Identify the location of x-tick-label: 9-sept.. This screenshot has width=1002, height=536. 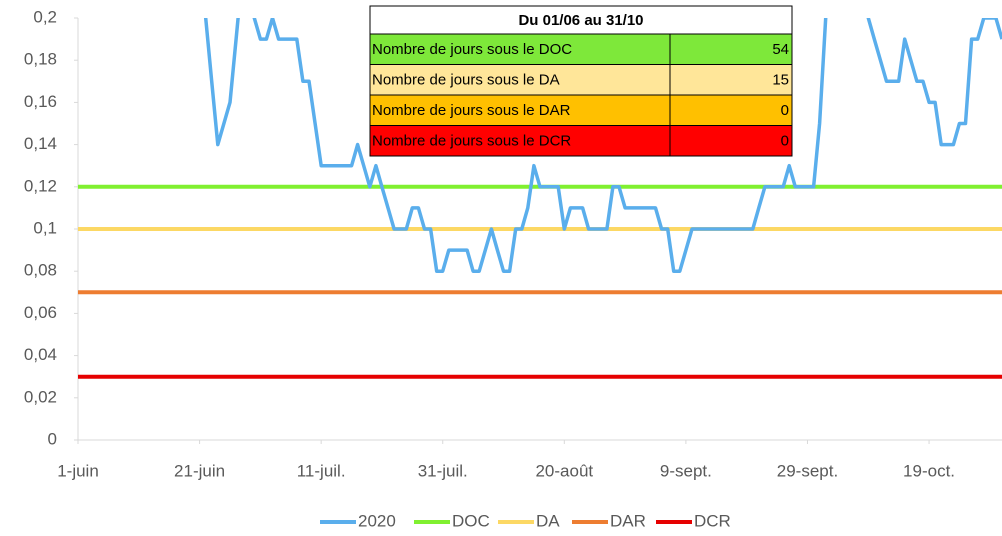
(686, 470).